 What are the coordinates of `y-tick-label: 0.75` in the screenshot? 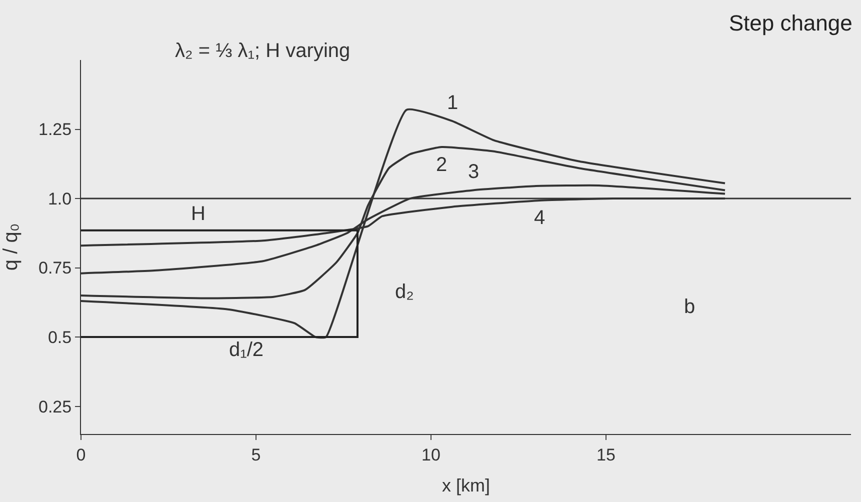 It's located at (55, 268).